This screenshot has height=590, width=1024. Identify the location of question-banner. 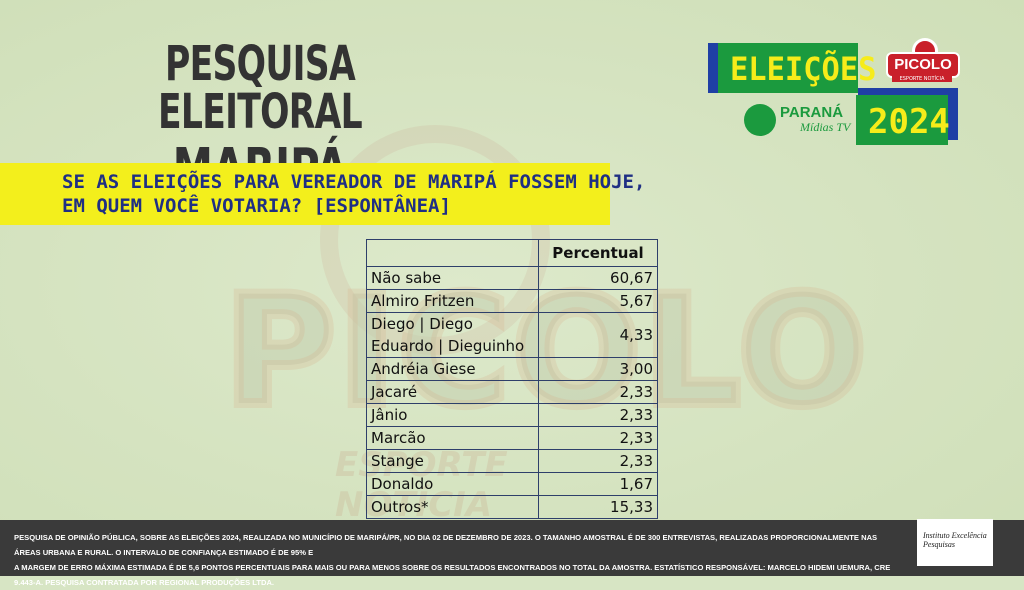
(305, 194).